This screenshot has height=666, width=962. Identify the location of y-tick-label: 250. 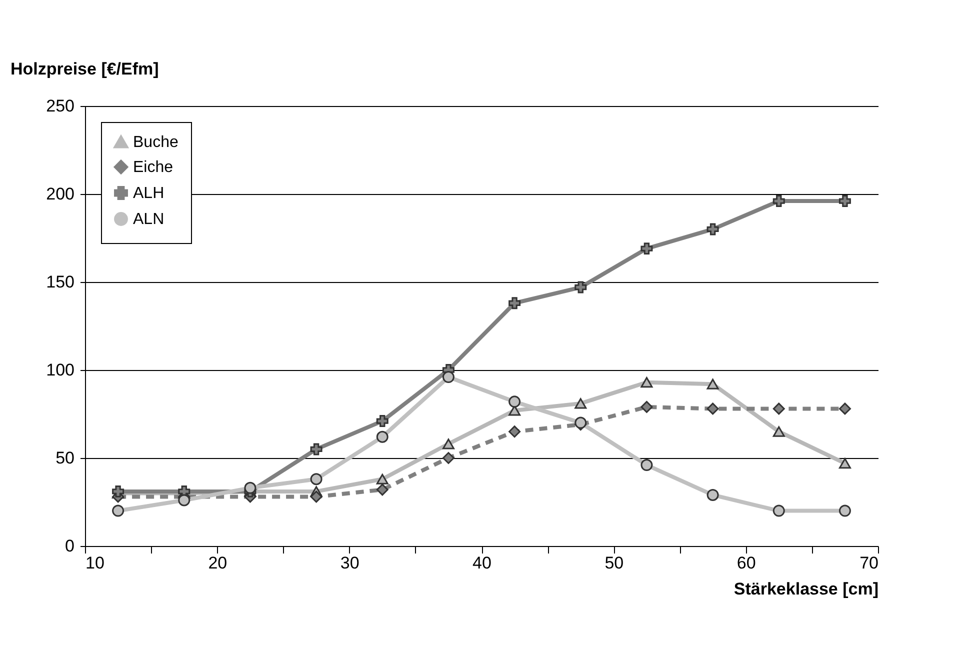
(60, 106).